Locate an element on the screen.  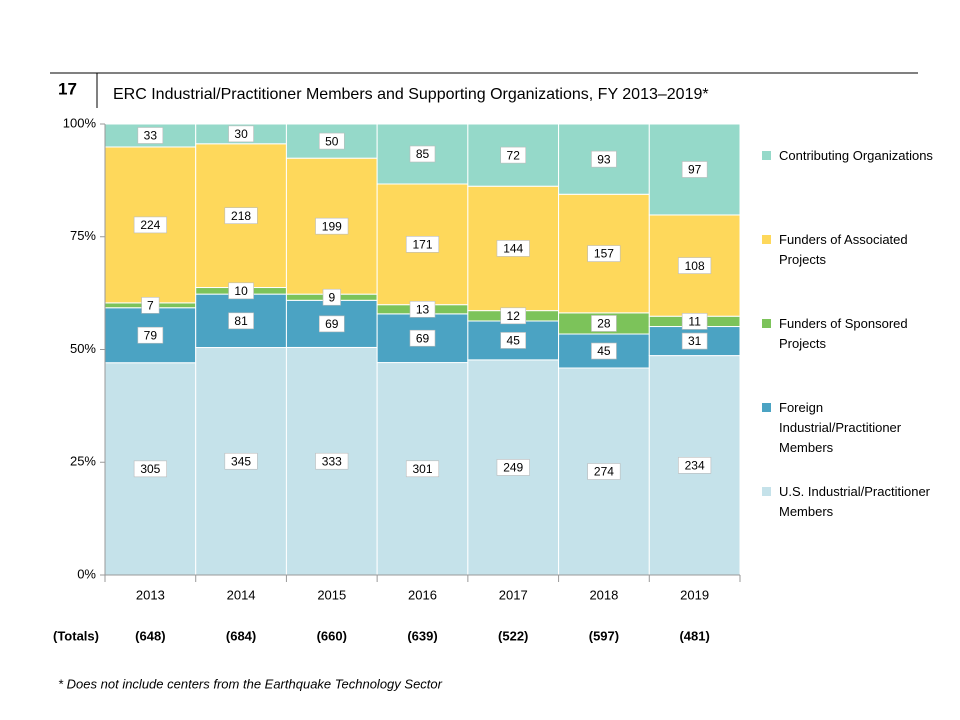
data-label: 333 is located at coordinates (332, 461).